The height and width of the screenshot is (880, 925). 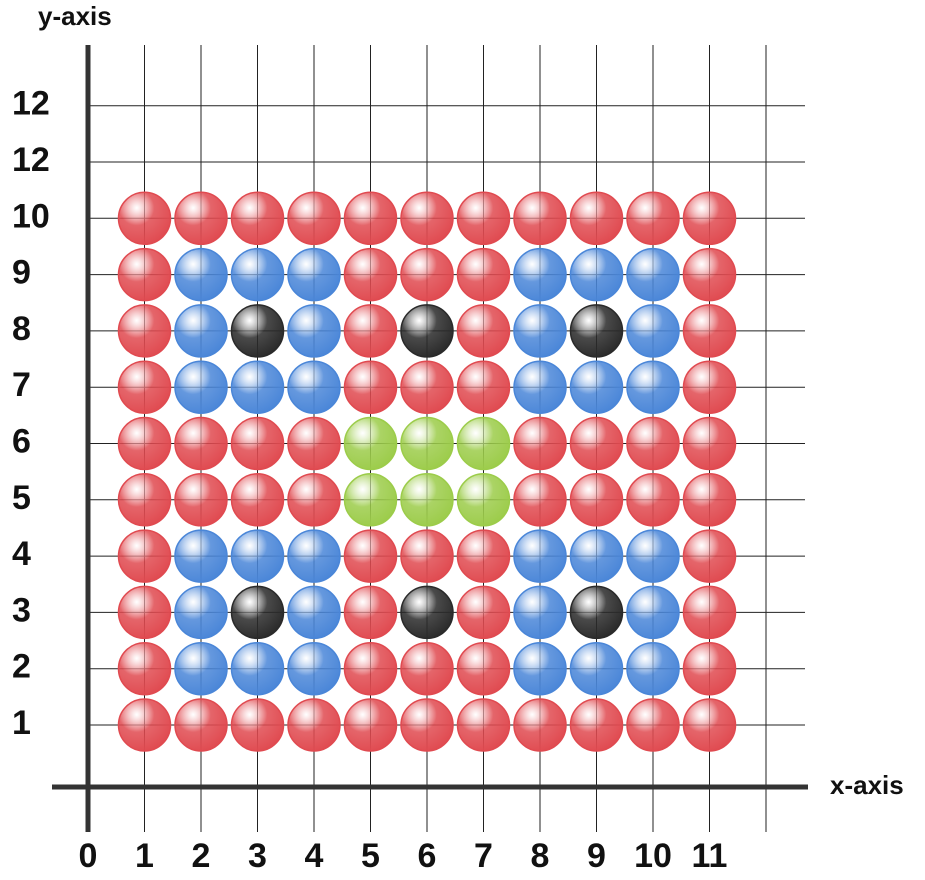 I want to click on y-tick-label: 5, so click(x=21, y=498).